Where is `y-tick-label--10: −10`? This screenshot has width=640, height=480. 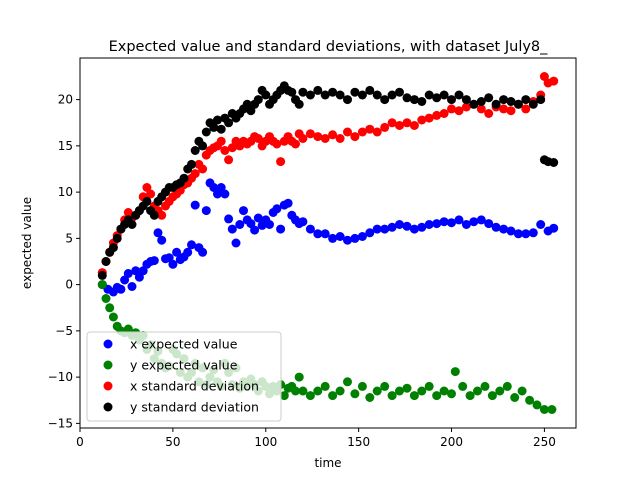 y-tick-label--10: −10 is located at coordinates (60, 377).